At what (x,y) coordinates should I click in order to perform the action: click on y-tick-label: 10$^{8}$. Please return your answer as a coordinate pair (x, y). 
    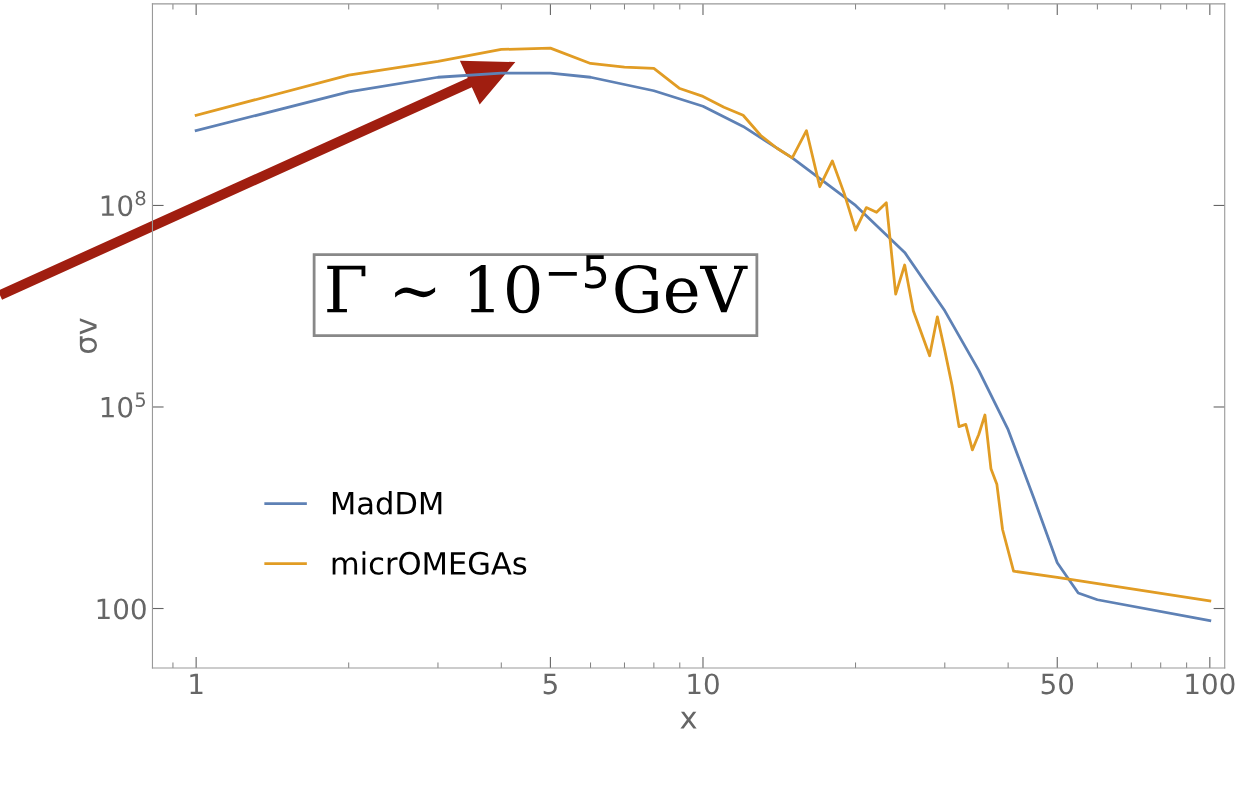
    Looking at the image, I should click on (123, 203).